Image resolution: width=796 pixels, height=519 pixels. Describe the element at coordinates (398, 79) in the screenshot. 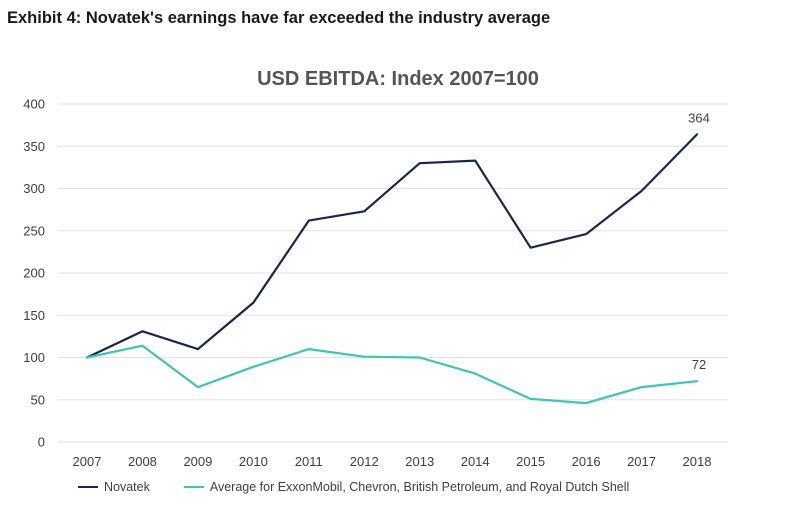

I see `chart-title: USD EBITDA: Index 2007=100` at that location.